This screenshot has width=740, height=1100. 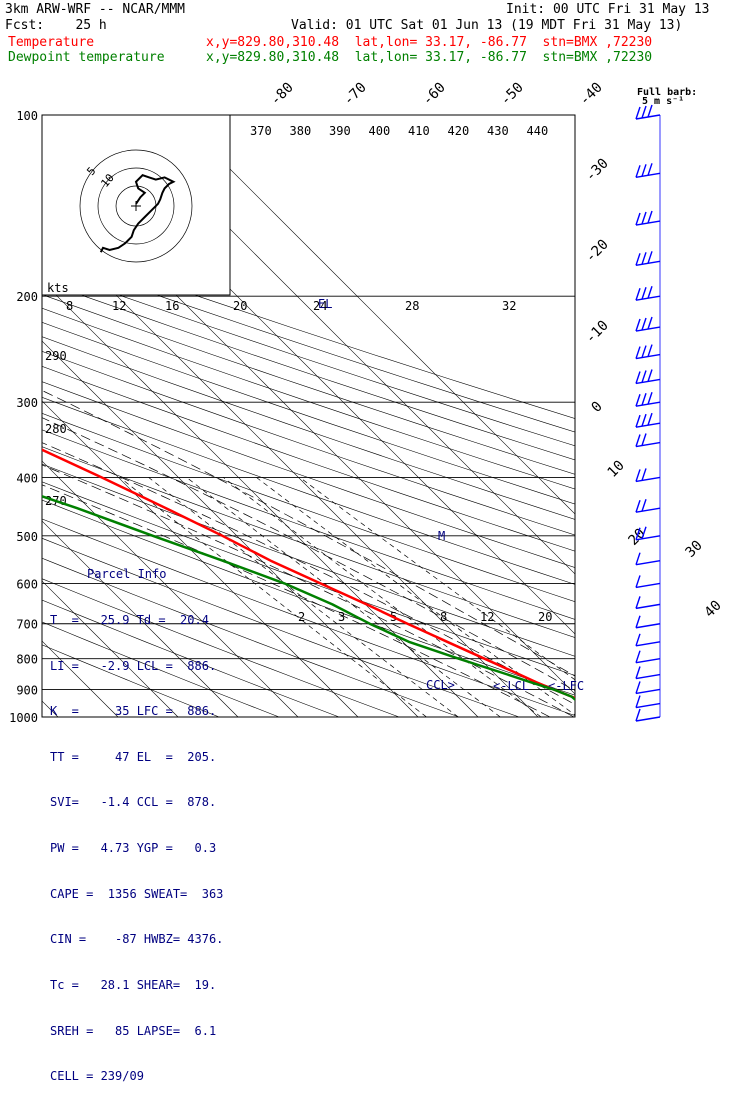 I want to click on parcel-row: T = 25.9 Td = 20.4, so click(x=129, y=620).